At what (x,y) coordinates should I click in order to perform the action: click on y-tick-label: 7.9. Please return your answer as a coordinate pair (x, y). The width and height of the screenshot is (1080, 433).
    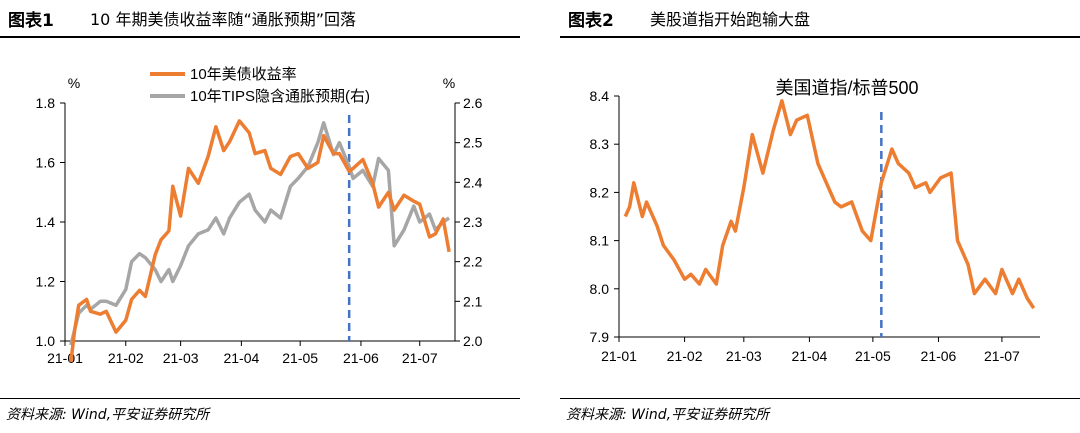
    Looking at the image, I should click on (600, 337).